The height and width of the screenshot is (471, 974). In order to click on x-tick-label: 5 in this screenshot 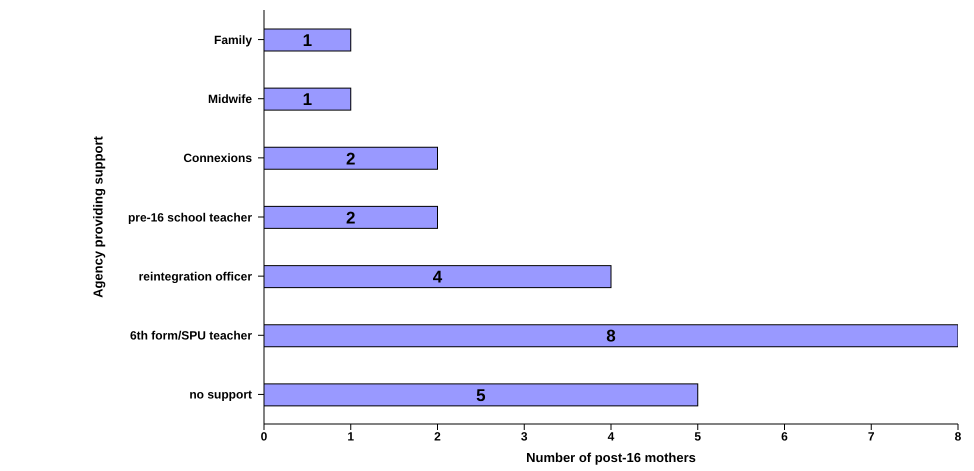, I will do `click(698, 437)`.